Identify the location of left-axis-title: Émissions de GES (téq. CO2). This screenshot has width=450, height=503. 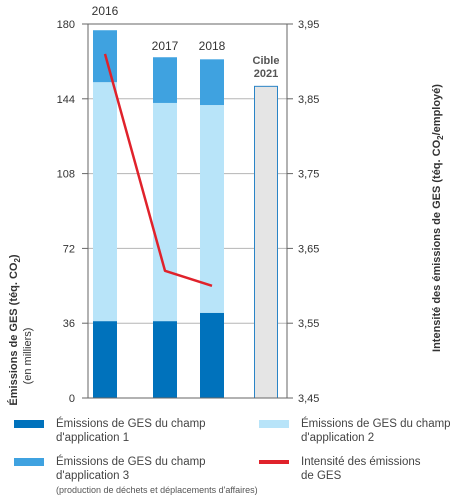
(14, 330).